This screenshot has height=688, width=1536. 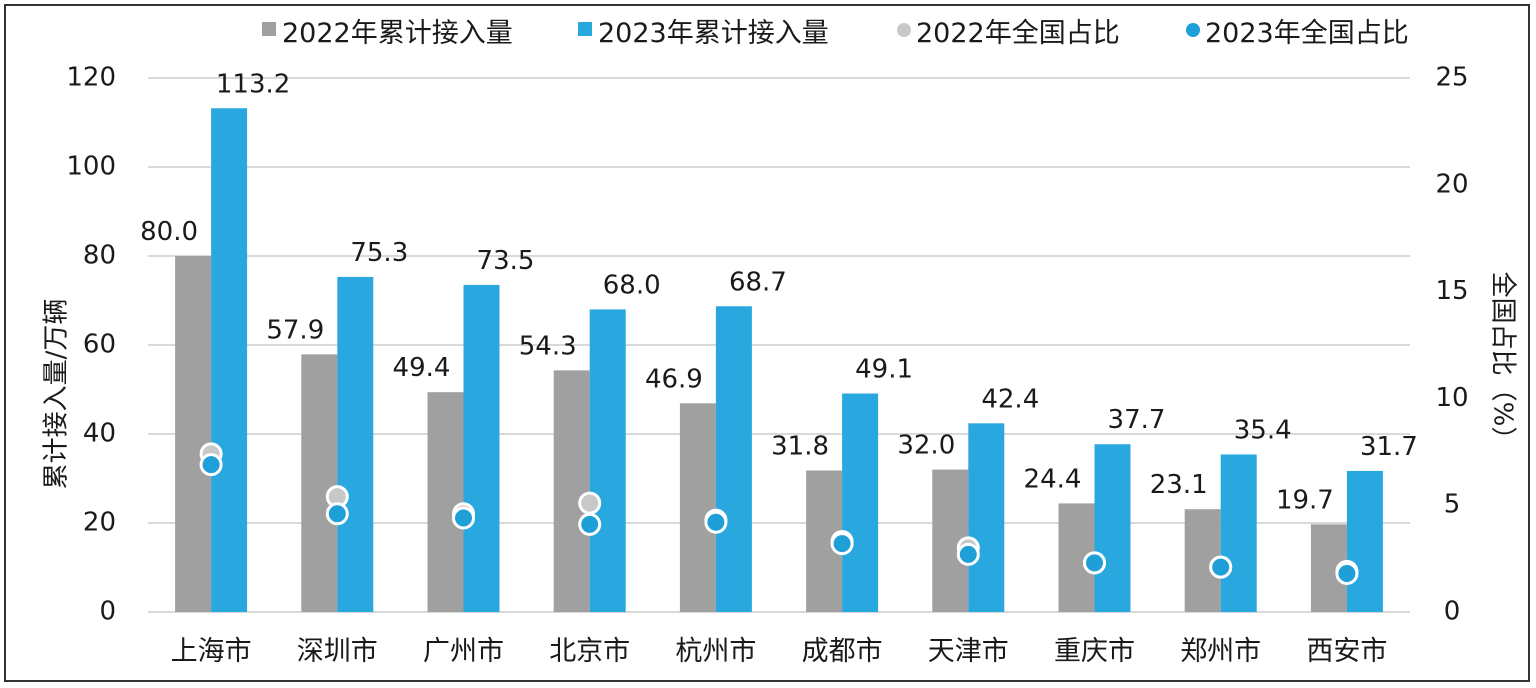 What do you see at coordinates (1451, 398) in the screenshot?
I see `y2-tick-label: 10` at bounding box center [1451, 398].